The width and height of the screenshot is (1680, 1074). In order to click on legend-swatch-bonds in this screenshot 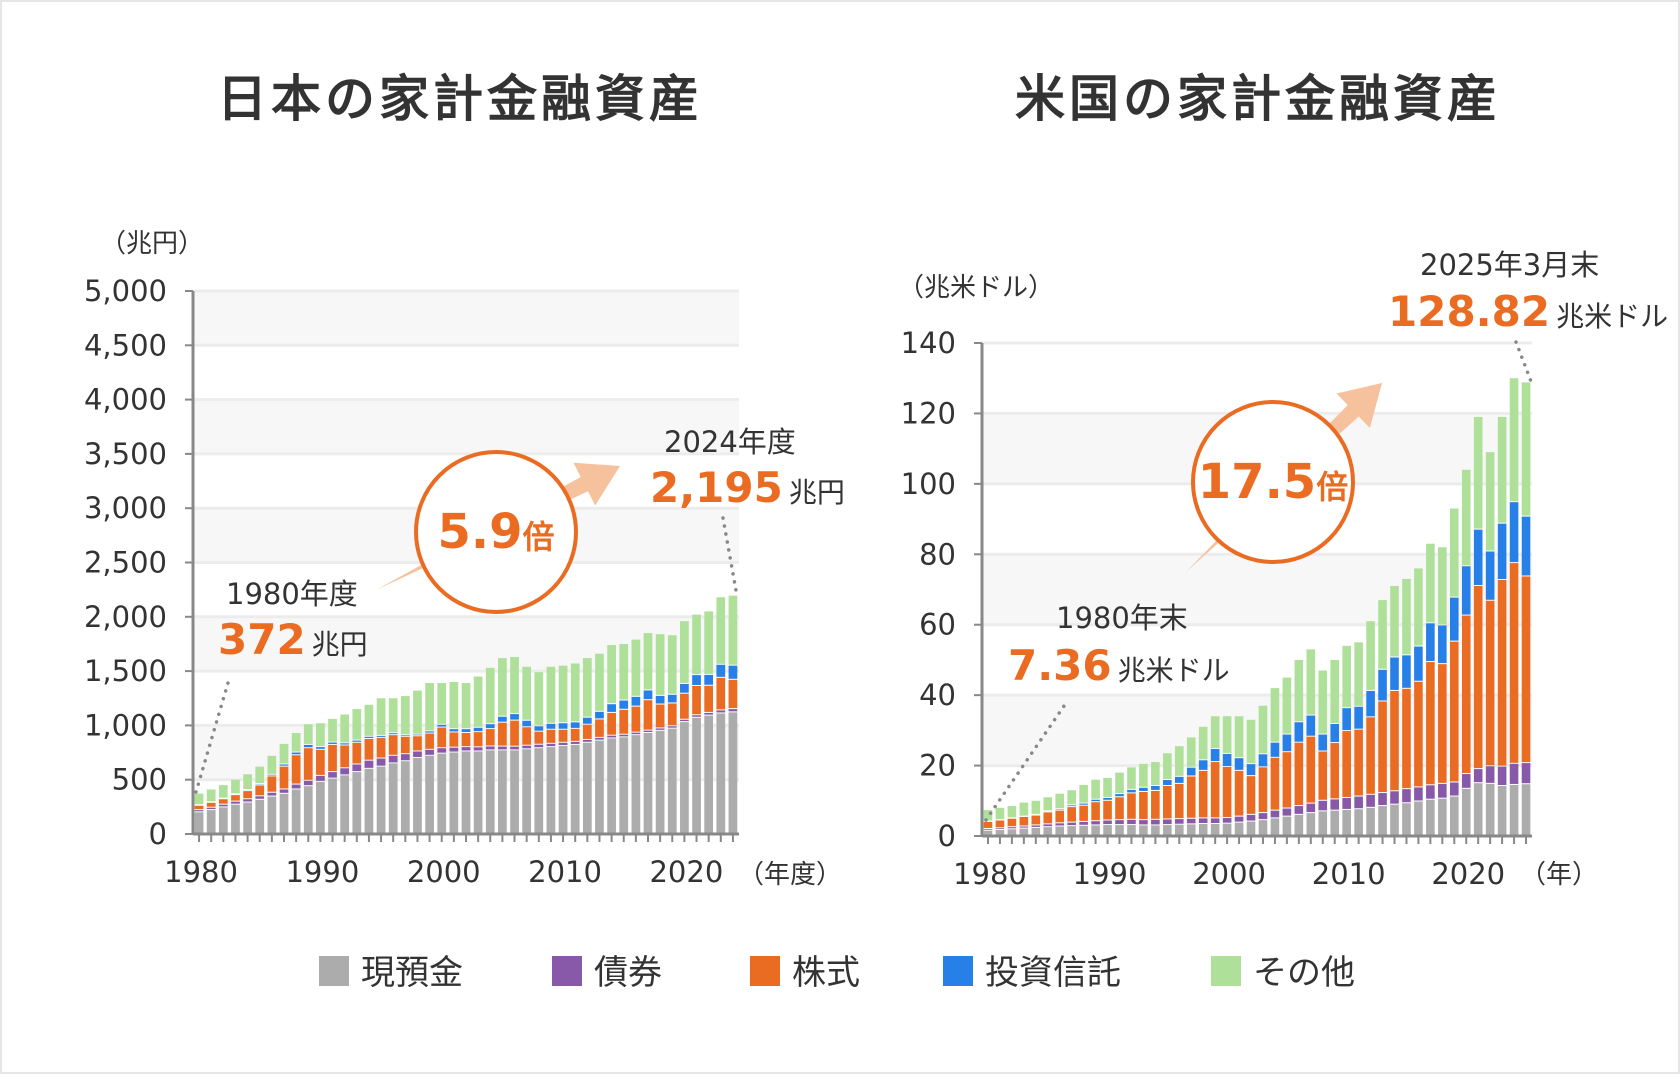, I will do `click(567, 971)`.